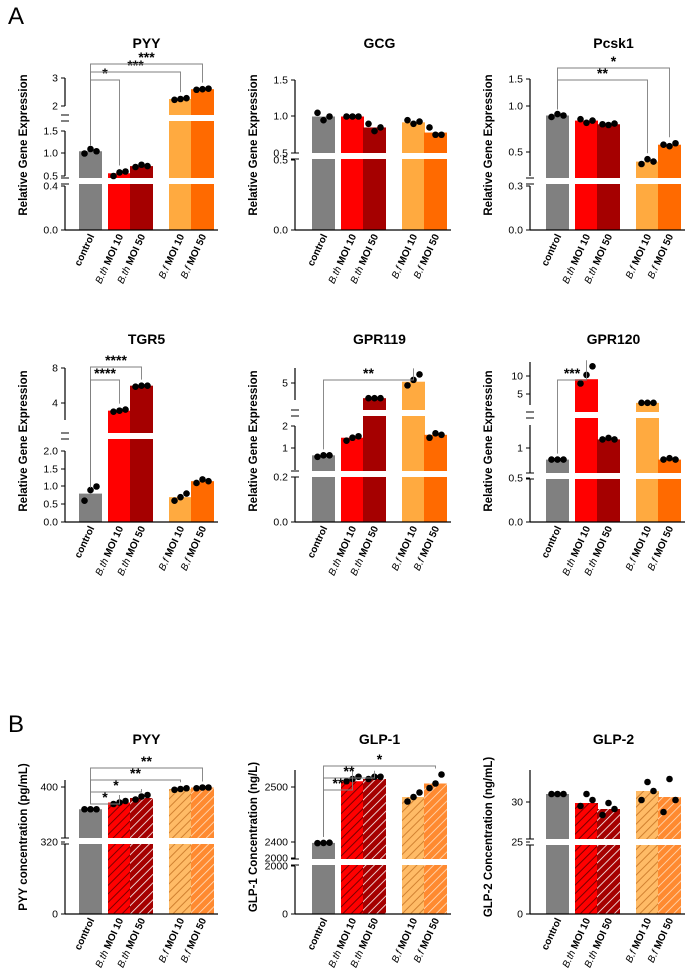 The width and height of the screenshot is (685, 977). Describe the element at coordinates (280, 117) in the screenshot. I see `y-tick-label: 1.0` at that location.